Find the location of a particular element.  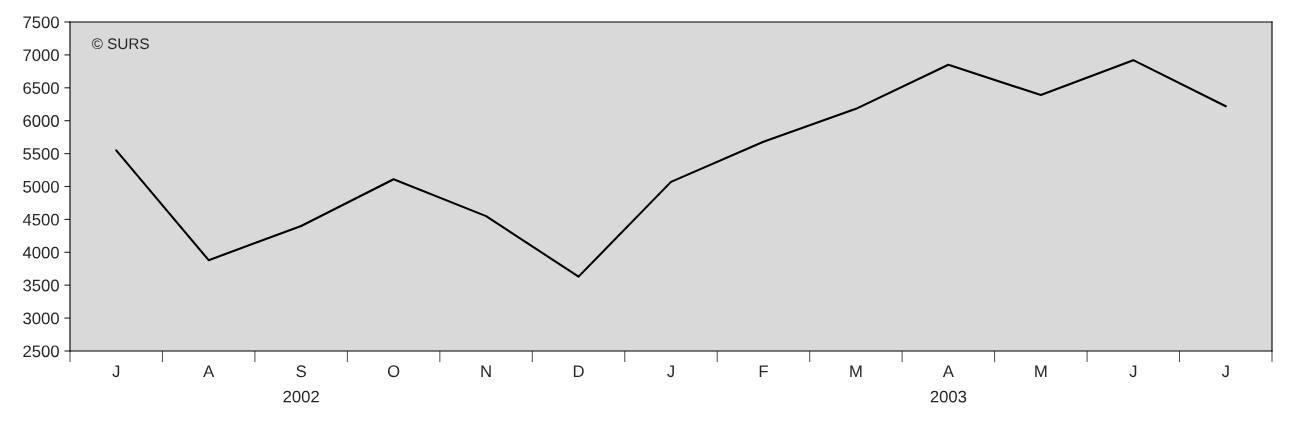

y-tick-label: 2500 is located at coordinates (41, 351).